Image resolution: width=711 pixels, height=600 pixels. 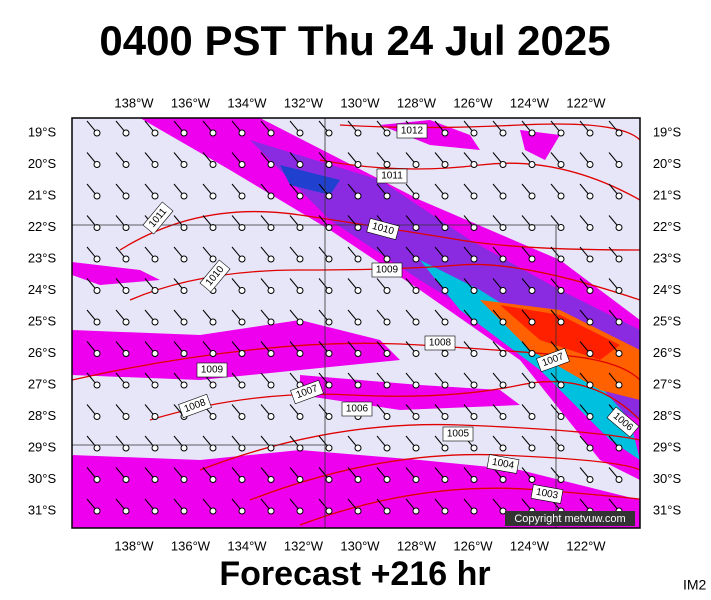 I want to click on isobar-label-group: 1003, so click(x=547, y=494).